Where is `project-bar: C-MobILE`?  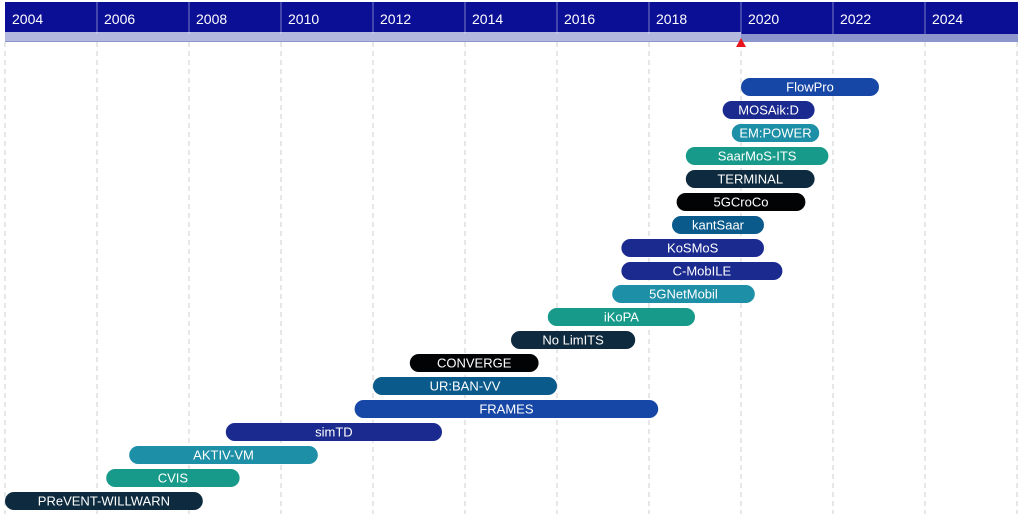 project-bar: C-MobILE is located at coordinates (702, 271).